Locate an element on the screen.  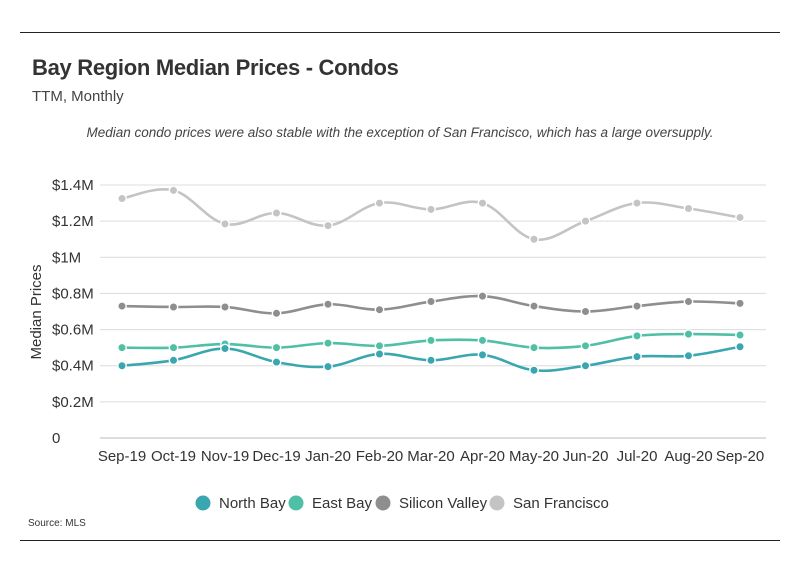
x-tick-label: Jun-20 is located at coordinates (586, 456).